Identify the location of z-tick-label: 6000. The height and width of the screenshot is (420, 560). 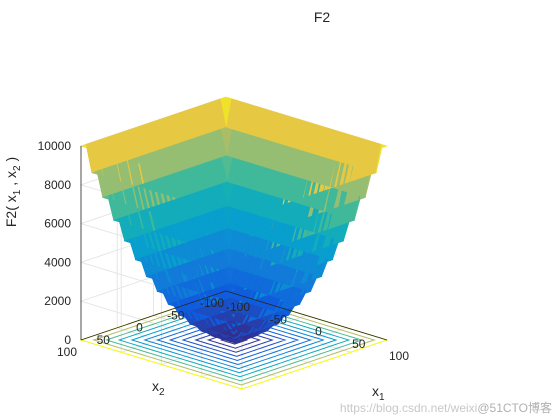
(57, 224).